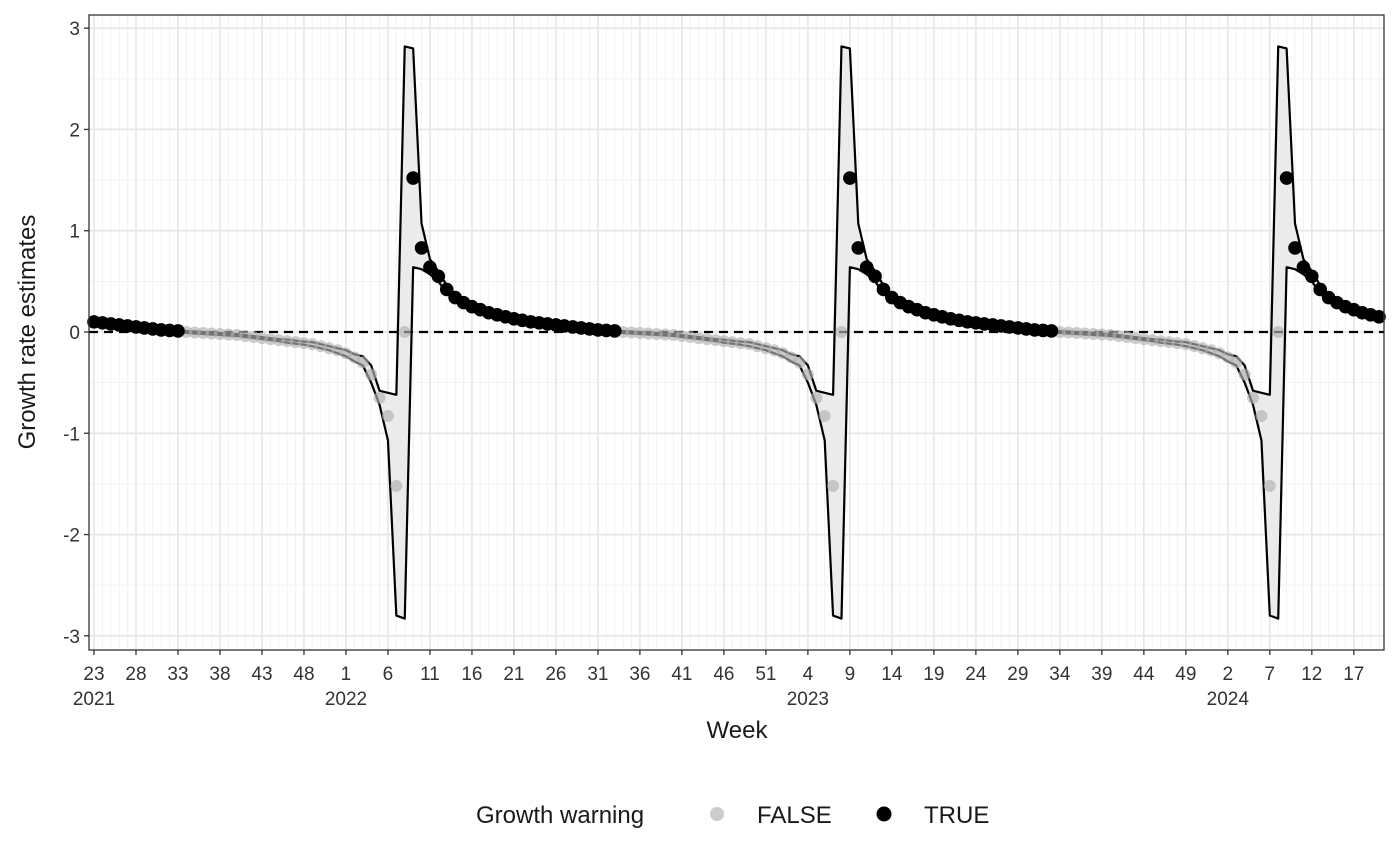 The height and width of the screenshot is (866, 1400). Describe the element at coordinates (808, 687) in the screenshot. I see `x-tick-label: 4 2023` at that location.